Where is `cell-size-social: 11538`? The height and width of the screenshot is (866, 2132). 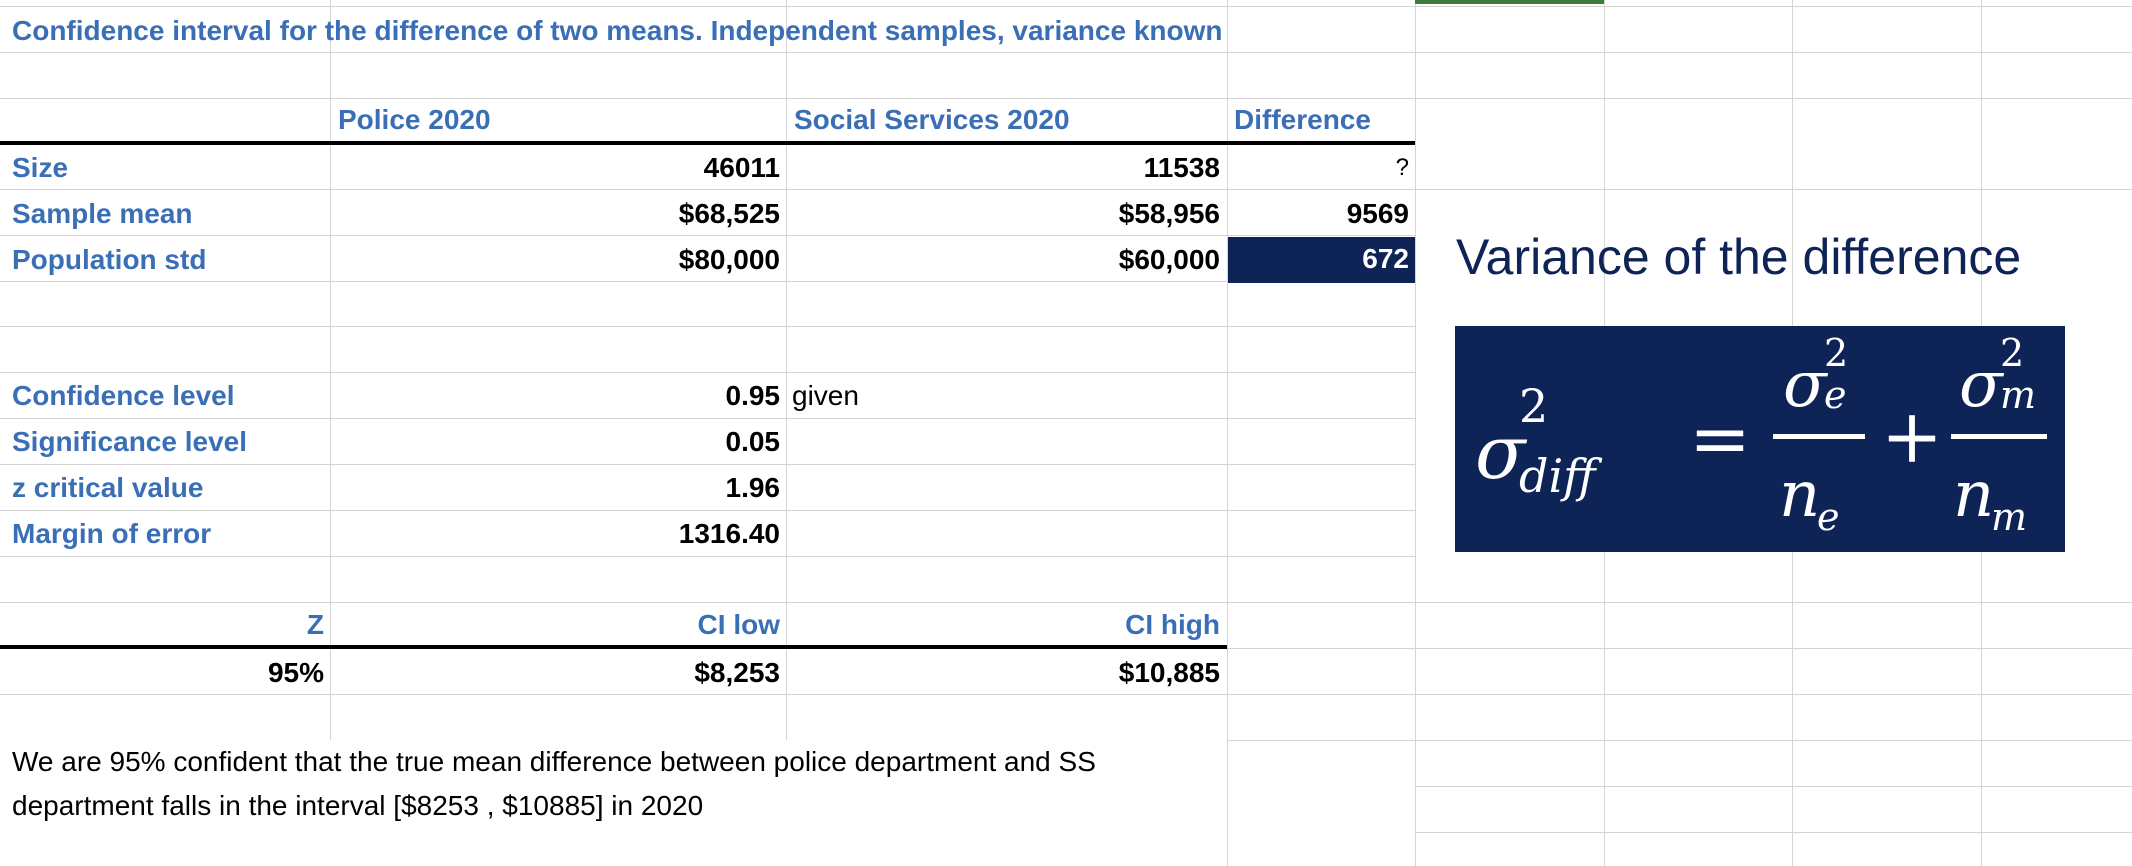 cell-size-social: 11538 is located at coordinates (1181, 167).